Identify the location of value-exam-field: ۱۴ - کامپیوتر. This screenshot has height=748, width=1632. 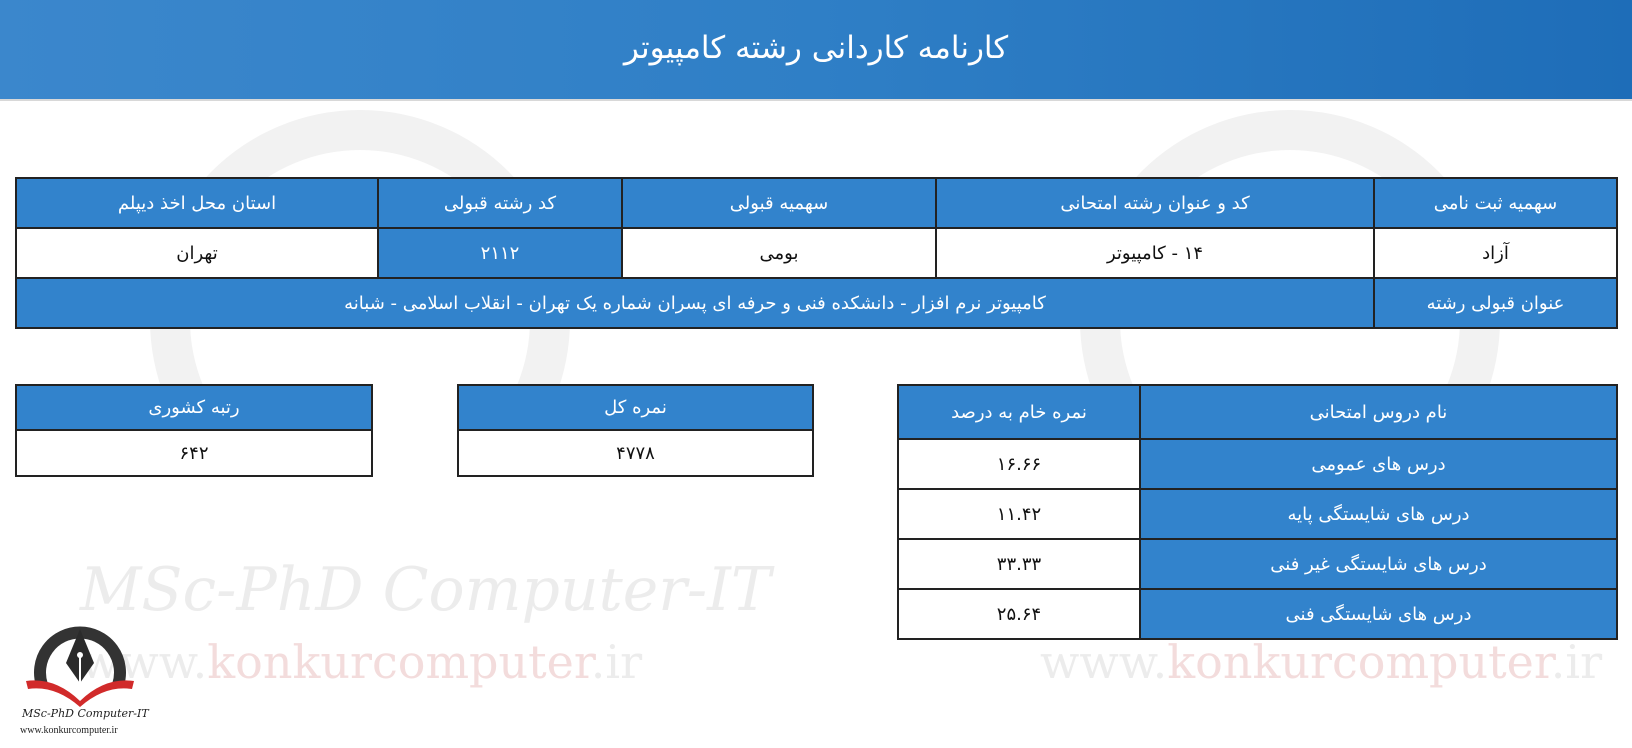
(1155, 253).